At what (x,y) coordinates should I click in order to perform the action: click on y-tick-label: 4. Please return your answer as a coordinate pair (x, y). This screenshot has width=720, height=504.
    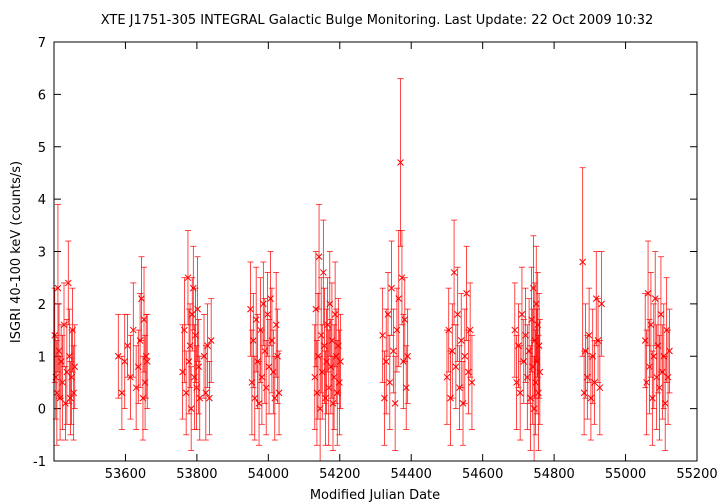
    Looking at the image, I should click on (42, 200).